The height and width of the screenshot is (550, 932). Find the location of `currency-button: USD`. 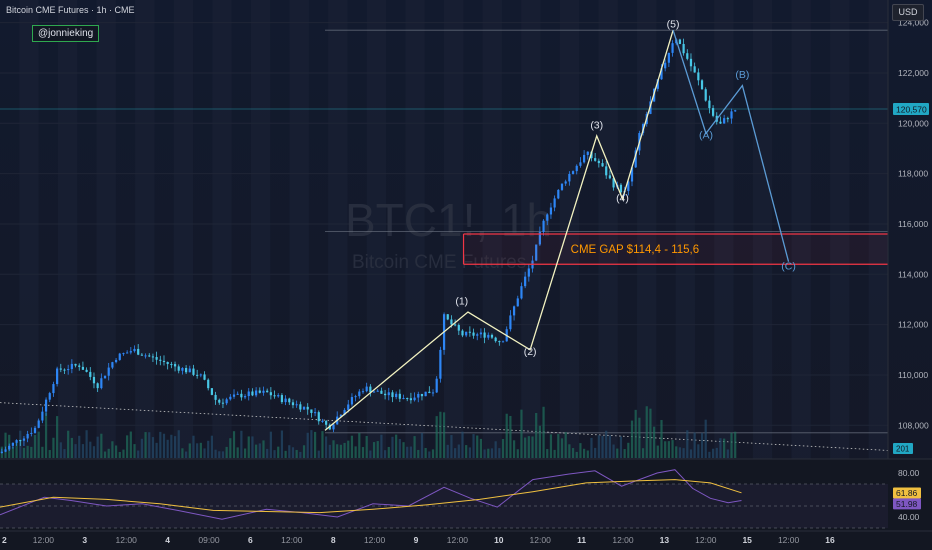

currency-button: USD is located at coordinates (908, 12).